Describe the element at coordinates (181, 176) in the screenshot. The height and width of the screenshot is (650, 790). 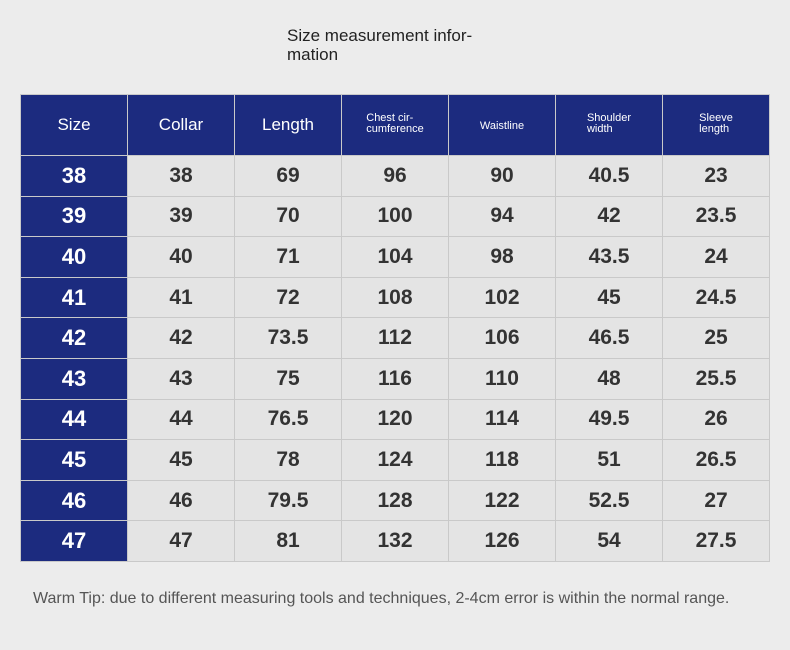
I see `measure-cell: 38` at that location.